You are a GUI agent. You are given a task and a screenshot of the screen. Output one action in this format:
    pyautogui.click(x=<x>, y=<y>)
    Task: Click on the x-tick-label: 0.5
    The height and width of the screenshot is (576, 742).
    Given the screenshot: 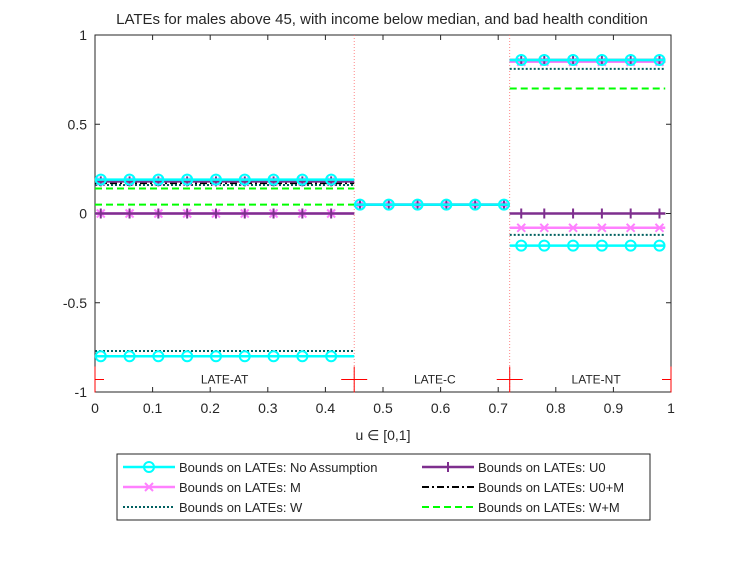 What is the action you would take?
    pyautogui.click(x=383, y=408)
    